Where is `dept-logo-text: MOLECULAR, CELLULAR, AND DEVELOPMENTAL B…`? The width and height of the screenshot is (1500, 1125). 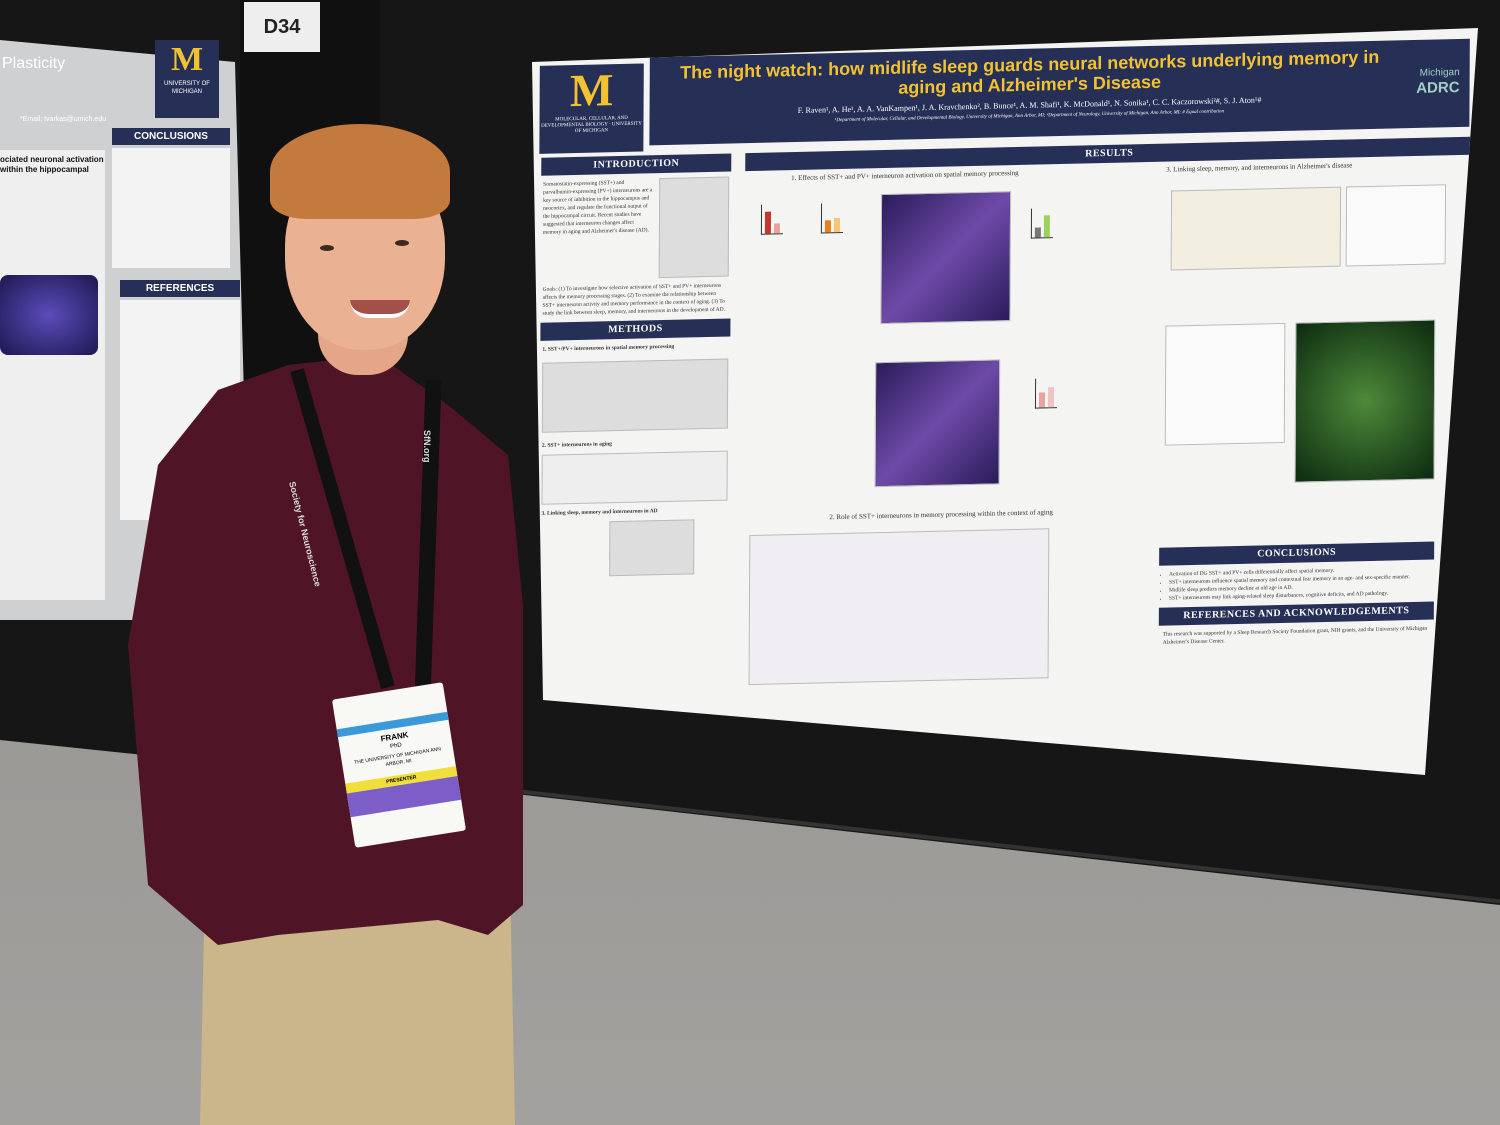
dept-logo-text: MOLECULAR, CELLULAR, AND DEVELOPMENTAL B… is located at coordinates (591, 125).